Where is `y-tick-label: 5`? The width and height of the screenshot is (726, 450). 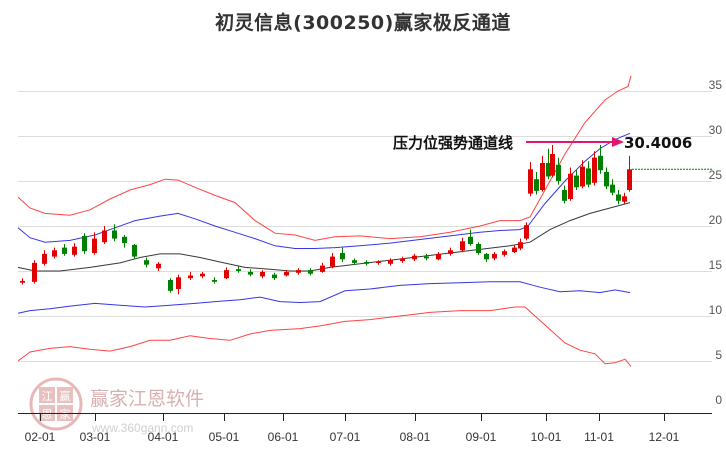
y-tick-label: 5 is located at coordinates (718, 355).